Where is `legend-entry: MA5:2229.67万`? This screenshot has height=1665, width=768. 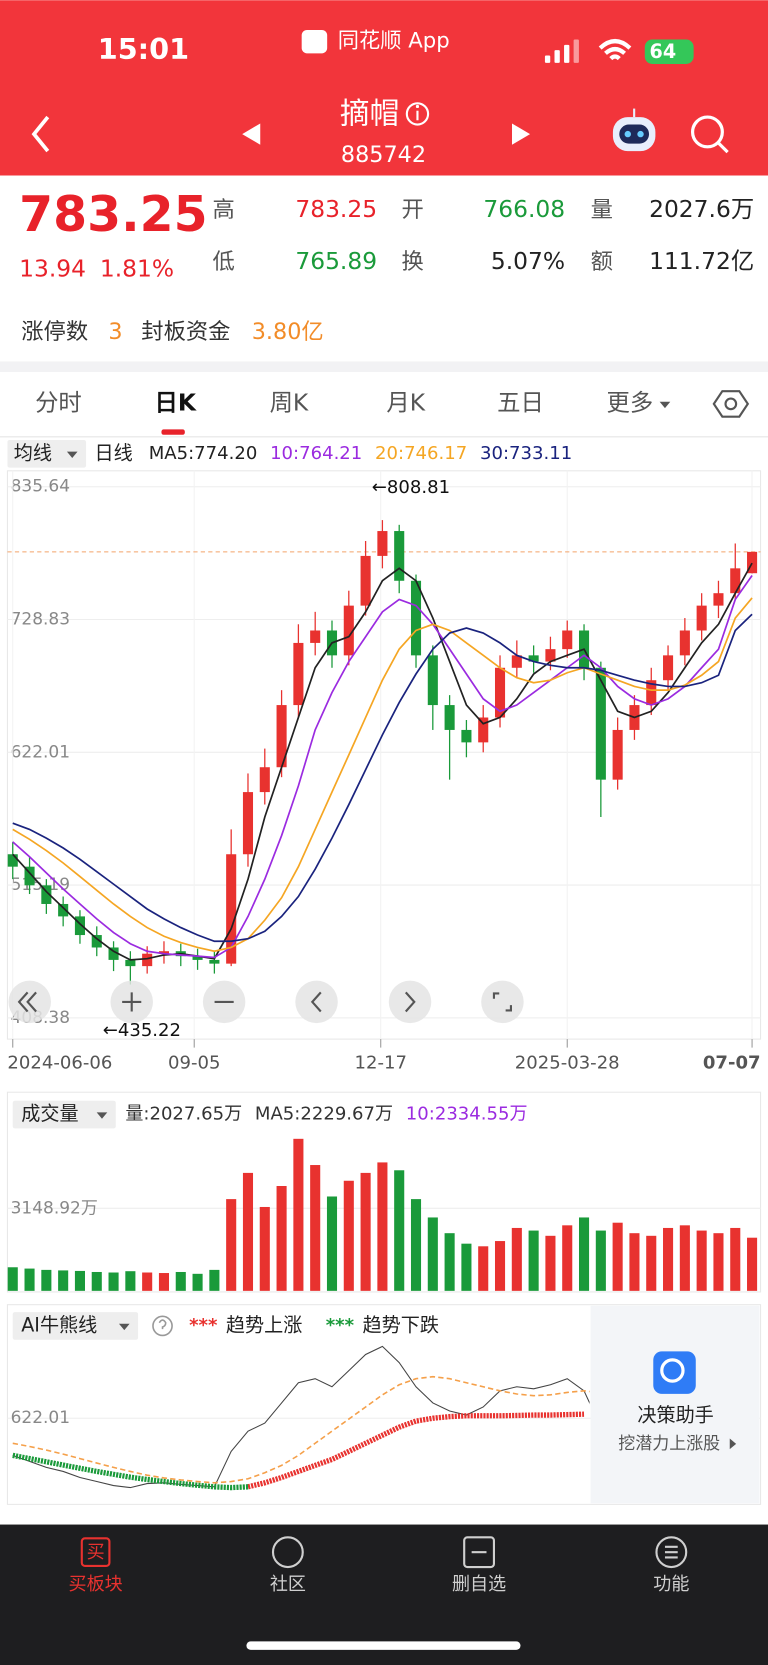 legend-entry: MA5:2229.67万 is located at coordinates (324, 1114).